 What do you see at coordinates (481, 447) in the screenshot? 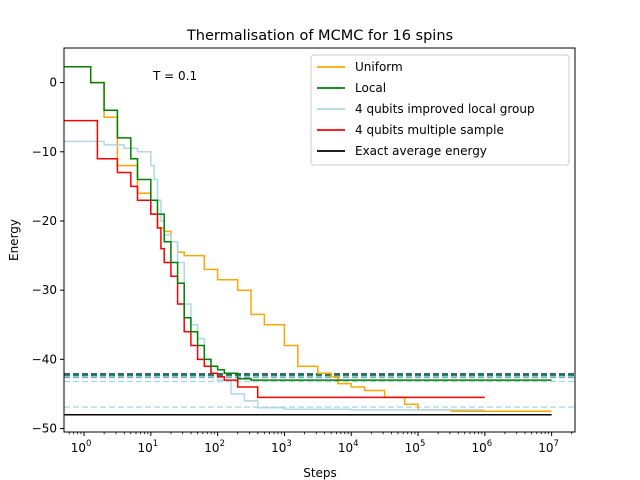
I see `x-tick-label-6: 10⁶` at bounding box center [481, 447].